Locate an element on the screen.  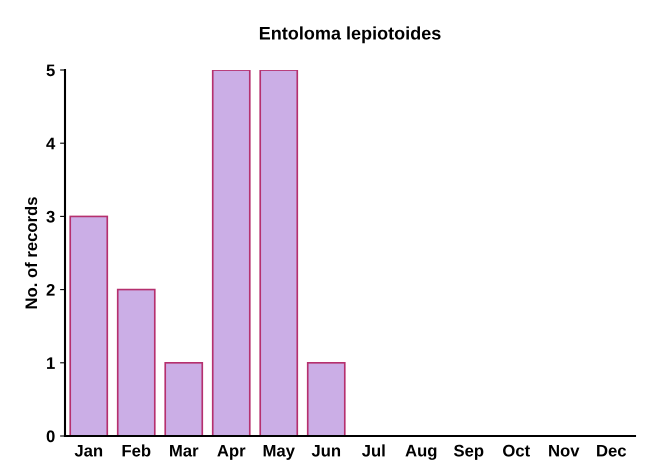
x-tick-label: Feb is located at coordinates (136, 450).